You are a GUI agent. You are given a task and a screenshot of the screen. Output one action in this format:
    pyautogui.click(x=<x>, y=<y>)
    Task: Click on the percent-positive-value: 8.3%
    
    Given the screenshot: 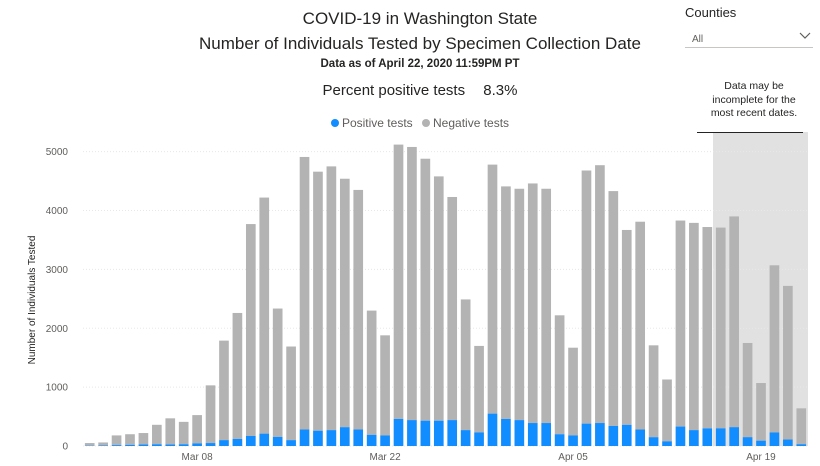 What is the action you would take?
    pyautogui.click(x=500, y=90)
    